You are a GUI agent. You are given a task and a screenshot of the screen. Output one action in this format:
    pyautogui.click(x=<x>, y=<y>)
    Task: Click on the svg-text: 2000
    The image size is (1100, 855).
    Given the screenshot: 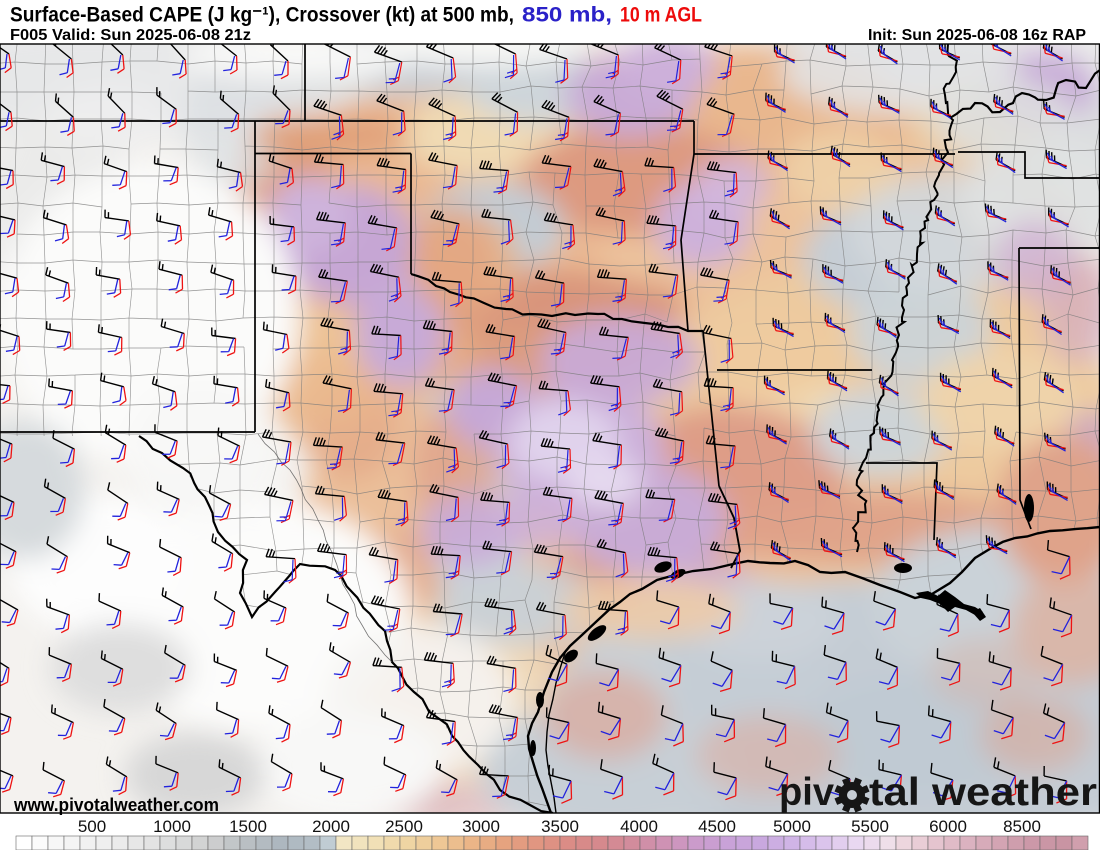 What is the action you would take?
    pyautogui.click(x=331, y=826)
    